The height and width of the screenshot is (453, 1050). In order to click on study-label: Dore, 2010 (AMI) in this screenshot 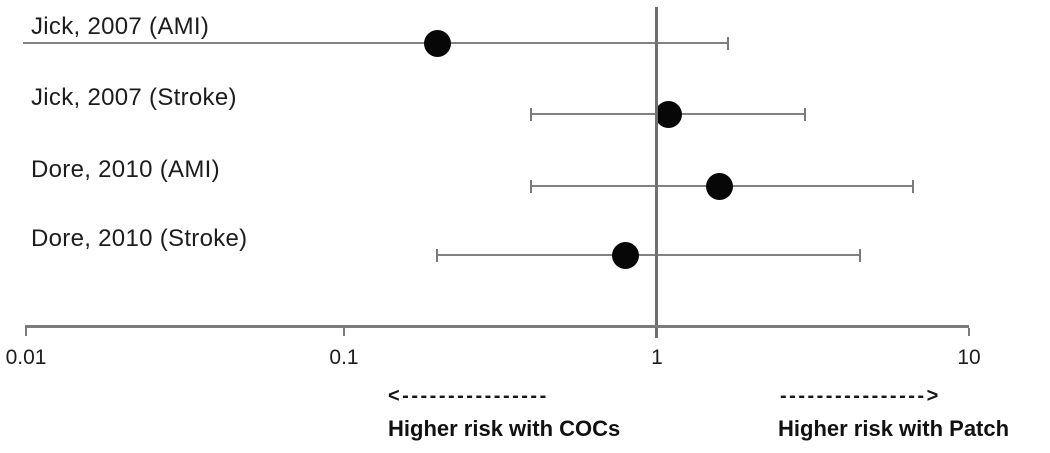, I will do `click(125, 169)`.